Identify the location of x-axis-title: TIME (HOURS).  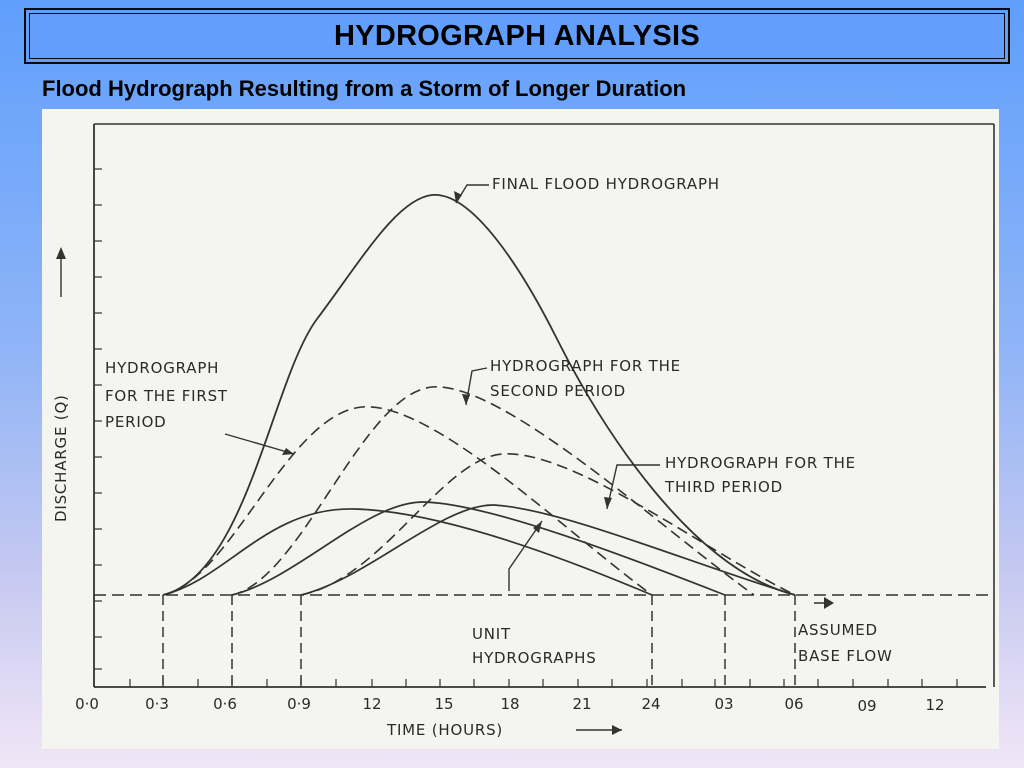
(444, 730).